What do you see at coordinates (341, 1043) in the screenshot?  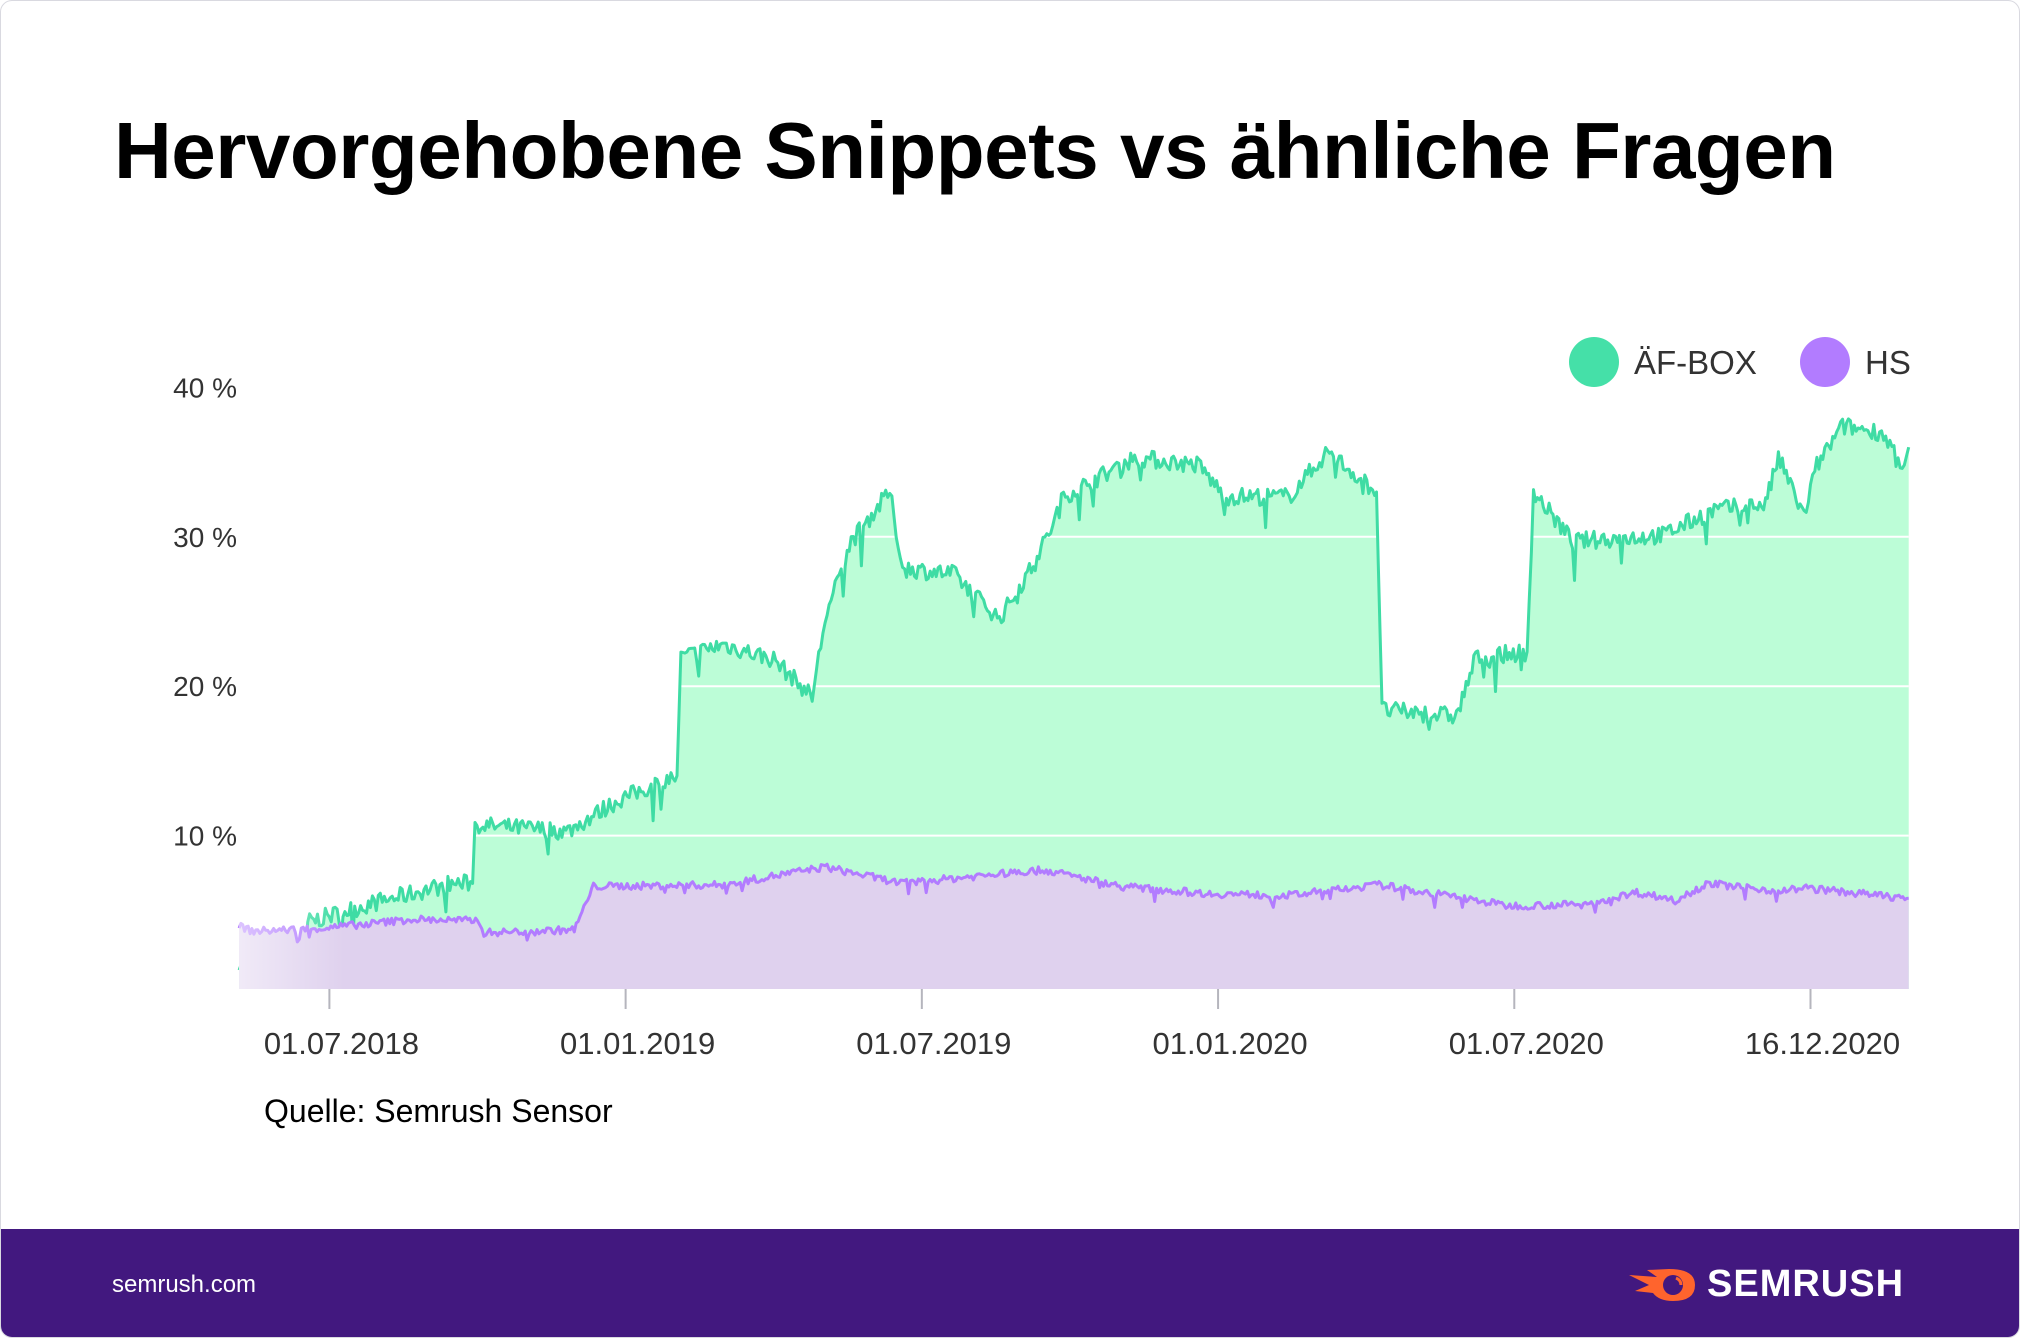 I see `x-tick-label: 01.07.2018` at bounding box center [341, 1043].